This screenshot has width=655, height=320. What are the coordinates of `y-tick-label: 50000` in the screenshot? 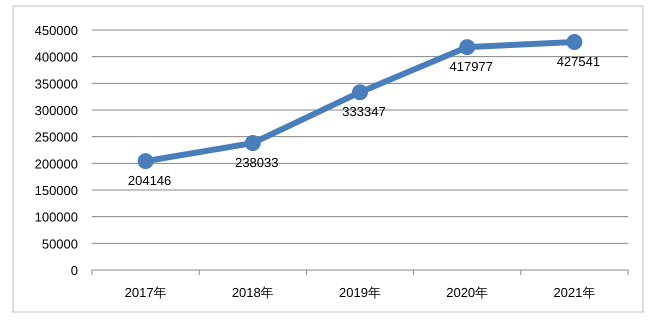 It's located at (60, 244).